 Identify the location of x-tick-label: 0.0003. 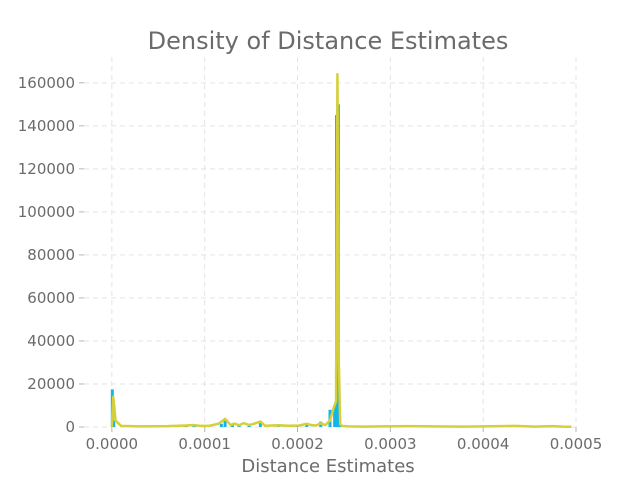
(390, 444).